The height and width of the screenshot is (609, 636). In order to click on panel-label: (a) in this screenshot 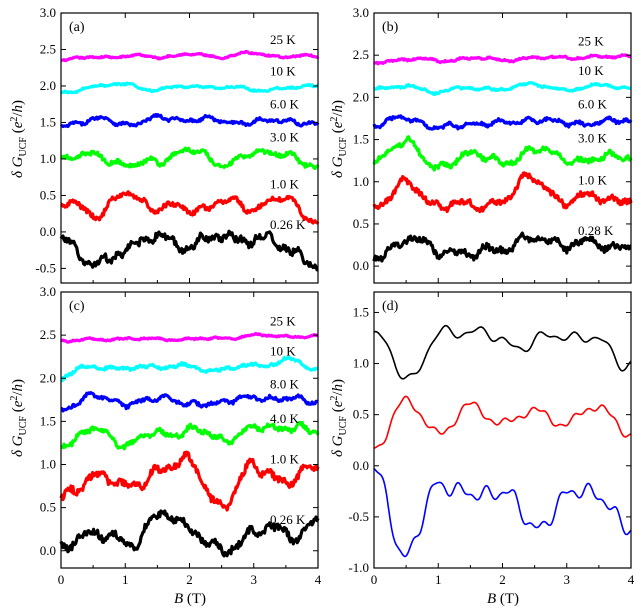, I will do `click(77, 27)`.